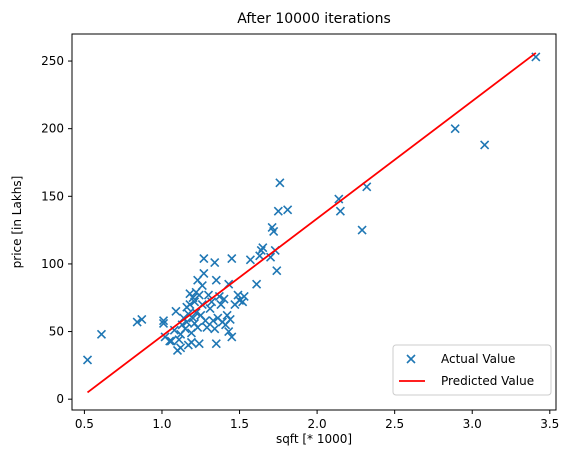  I want to click on x-tick-label: 1.0, so click(161, 424).